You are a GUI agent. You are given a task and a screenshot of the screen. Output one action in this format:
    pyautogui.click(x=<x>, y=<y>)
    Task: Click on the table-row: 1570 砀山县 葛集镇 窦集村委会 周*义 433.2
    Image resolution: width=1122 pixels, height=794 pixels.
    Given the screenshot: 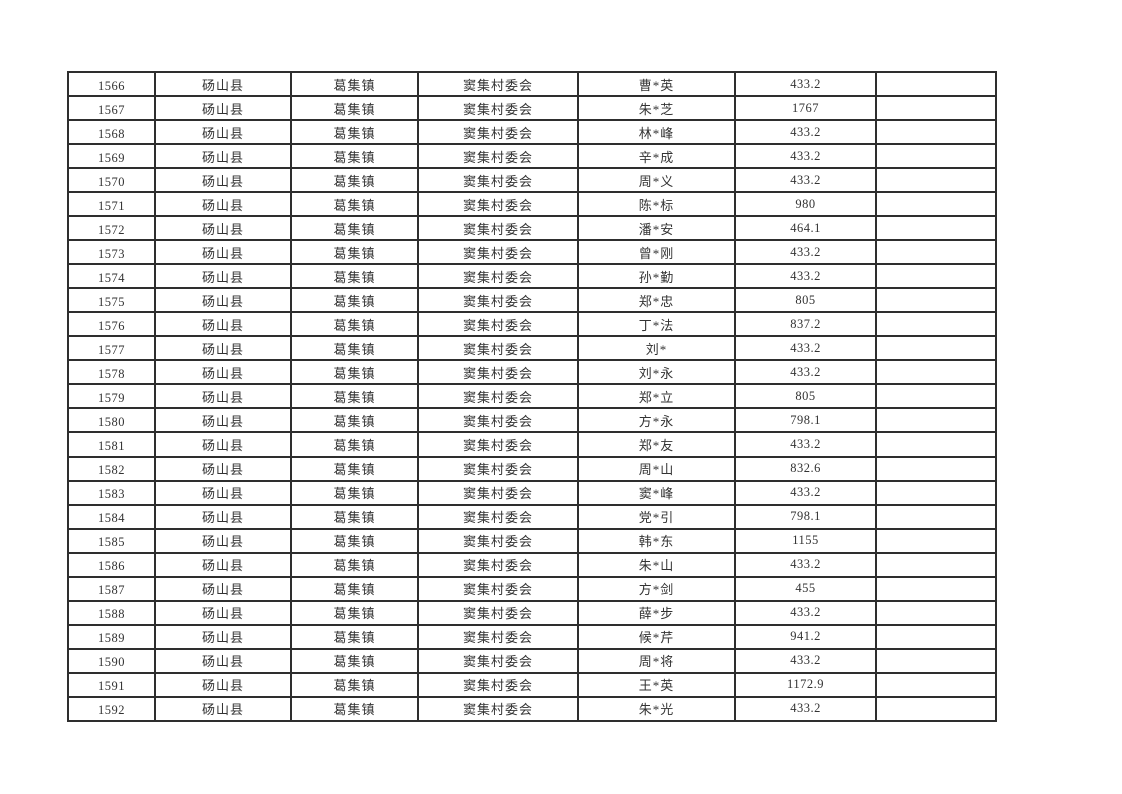 What is the action you would take?
    pyautogui.click(x=532, y=180)
    